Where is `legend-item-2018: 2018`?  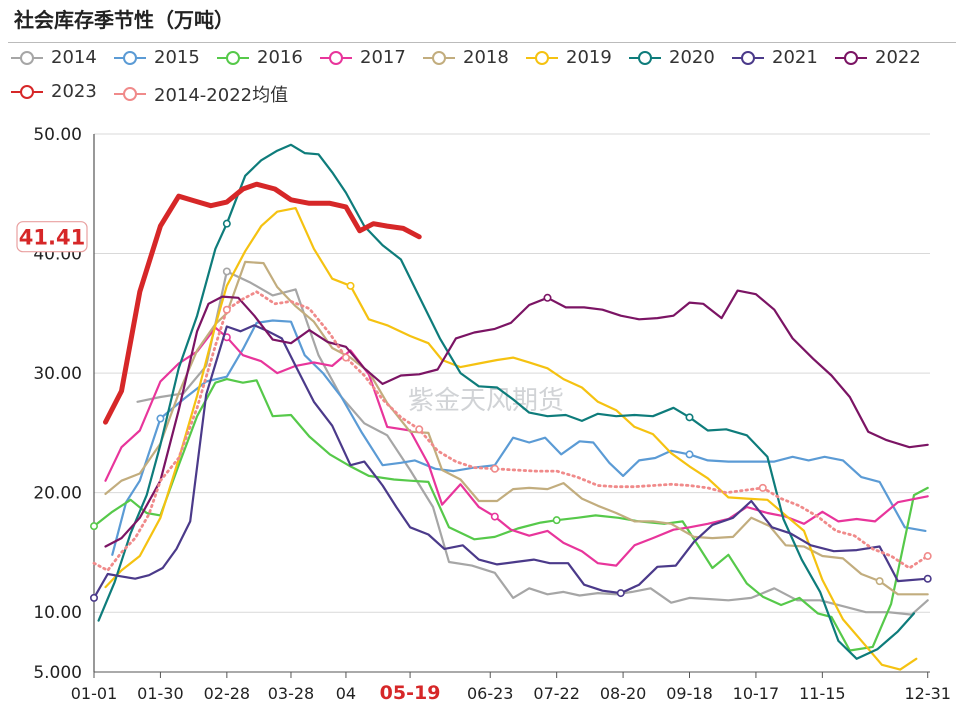 legend-item-2018: 2018 is located at coordinates (465, 57).